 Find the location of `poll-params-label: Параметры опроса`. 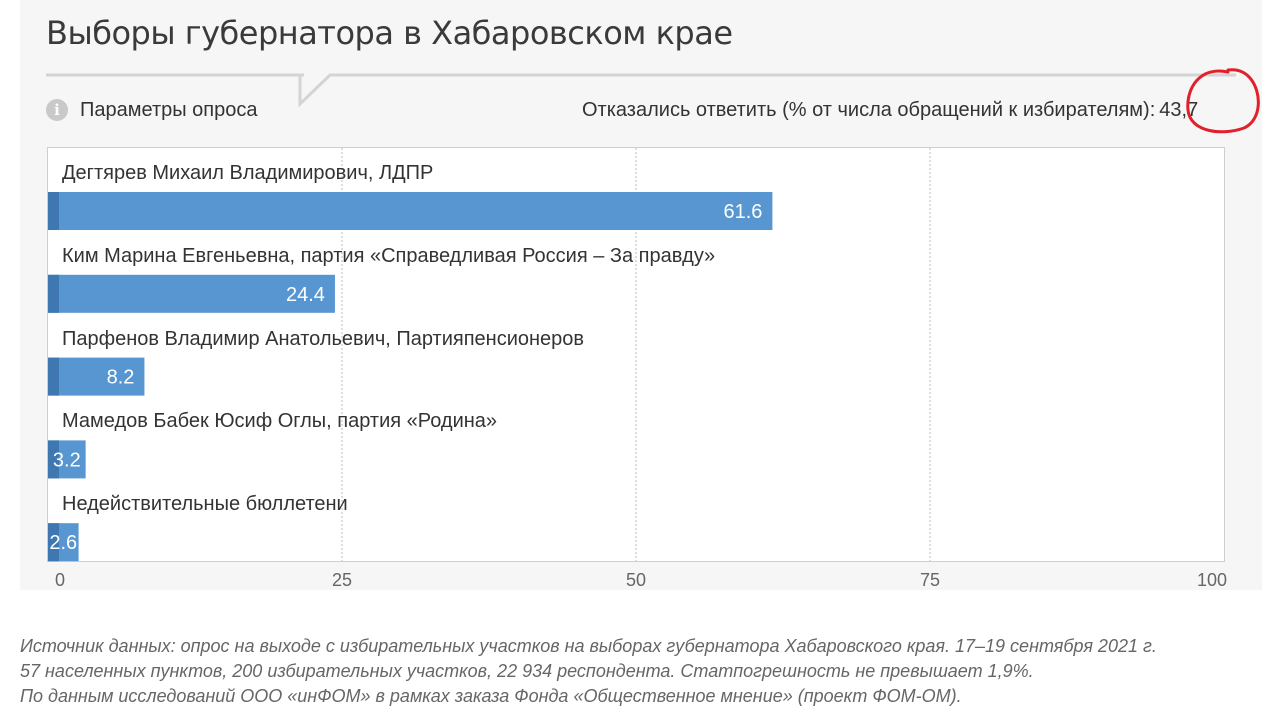

poll-params-label: Параметры опроса is located at coordinates (169, 109).